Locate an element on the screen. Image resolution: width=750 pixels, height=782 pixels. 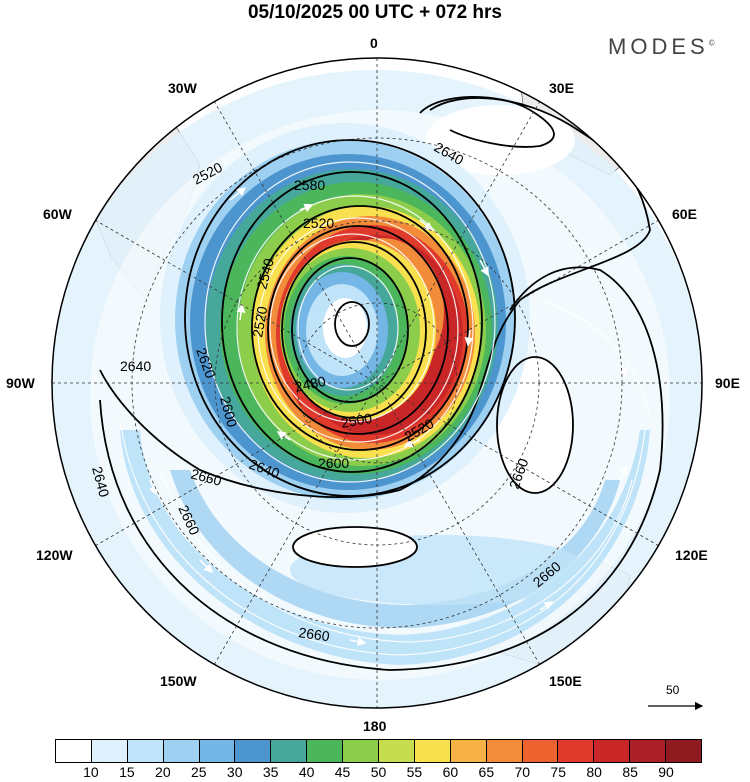
lon-label-150w: 150W is located at coordinates (178, 681).